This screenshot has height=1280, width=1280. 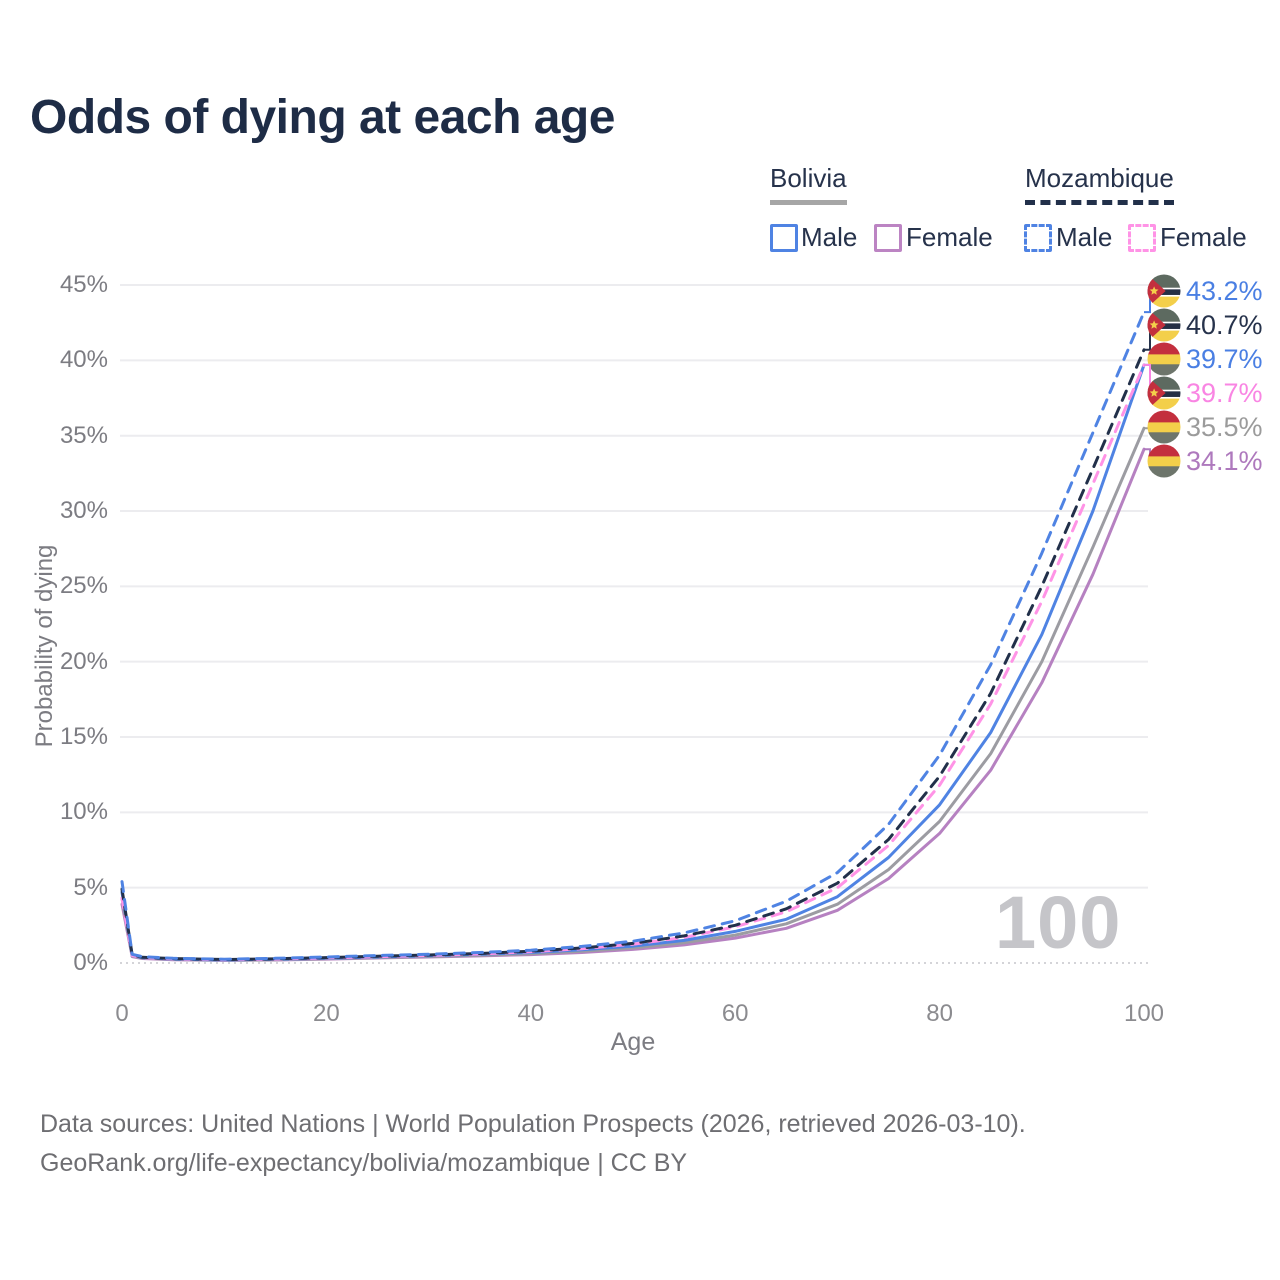 I want to click on legend-label-mozambique-male: Male, so click(x=1084, y=237).